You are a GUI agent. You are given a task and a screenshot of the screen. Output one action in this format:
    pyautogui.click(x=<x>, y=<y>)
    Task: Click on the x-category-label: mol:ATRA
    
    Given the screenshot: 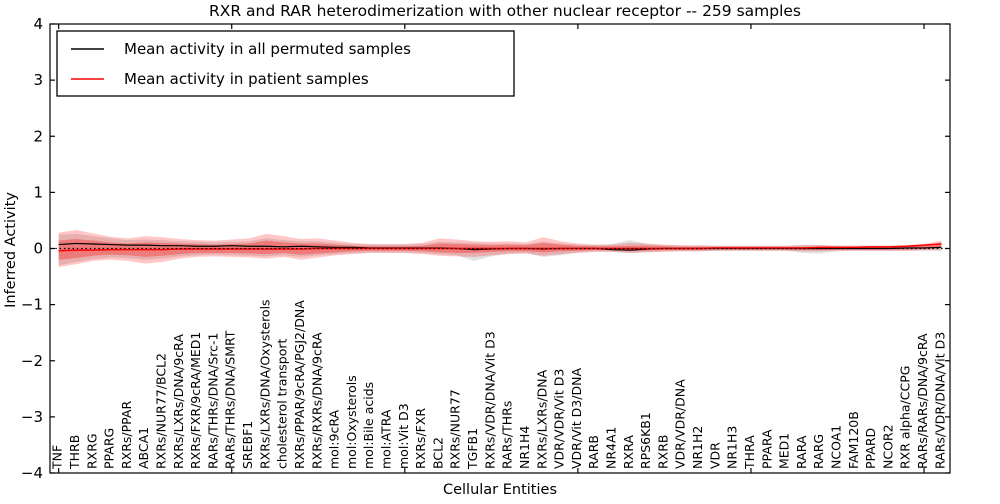 What is the action you would take?
    pyautogui.click(x=386, y=439)
    